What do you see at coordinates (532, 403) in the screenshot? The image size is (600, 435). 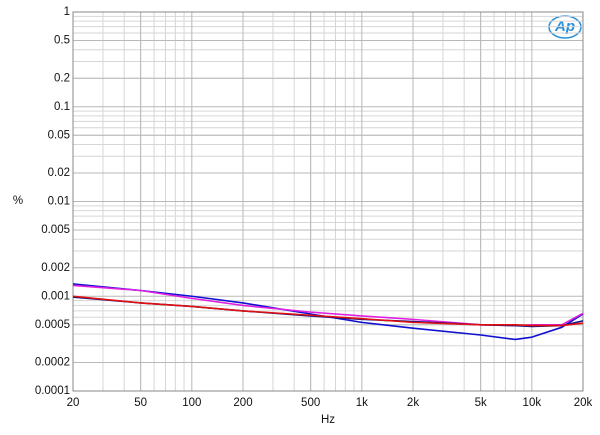 I see `x-tick-label: 10k` at bounding box center [532, 403].